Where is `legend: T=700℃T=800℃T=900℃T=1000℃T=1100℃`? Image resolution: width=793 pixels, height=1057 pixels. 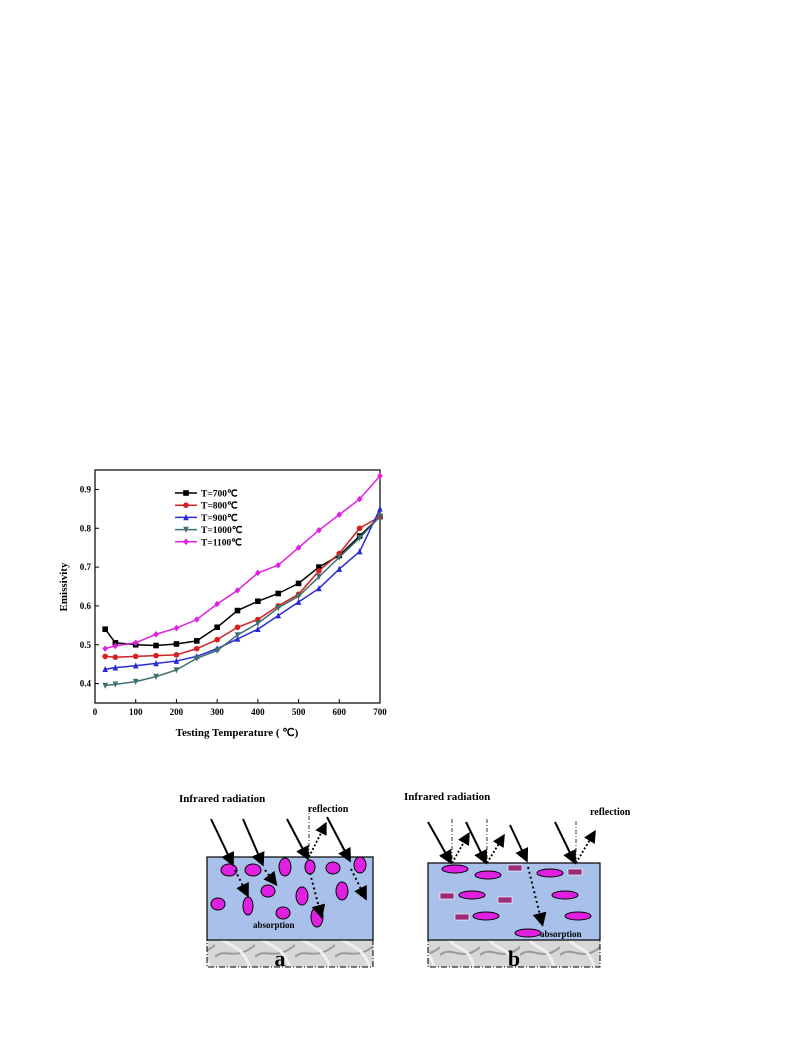 legend: T=700℃T=800℃T=900℃T=1000℃T=1100℃ is located at coordinates (209, 518).